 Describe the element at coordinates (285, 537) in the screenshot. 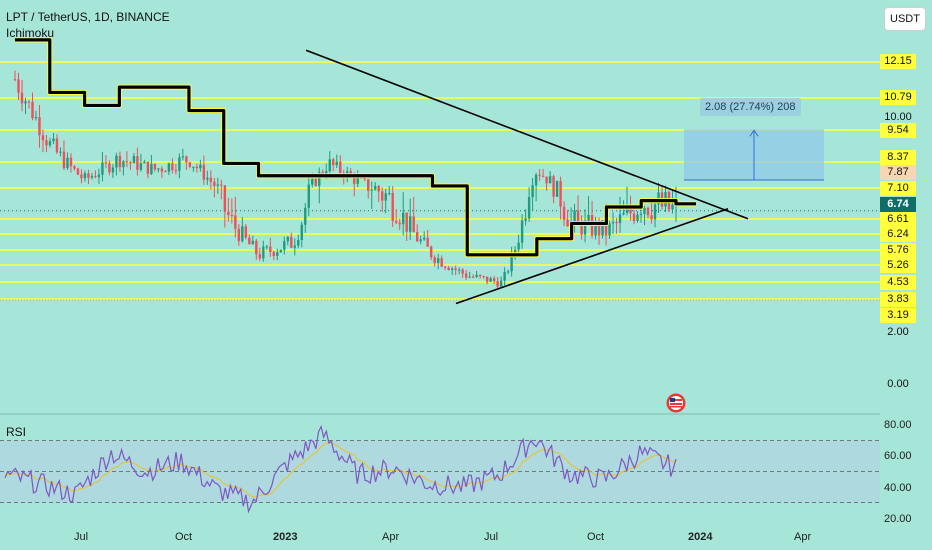

I see `time-axis-label: 2023` at that location.